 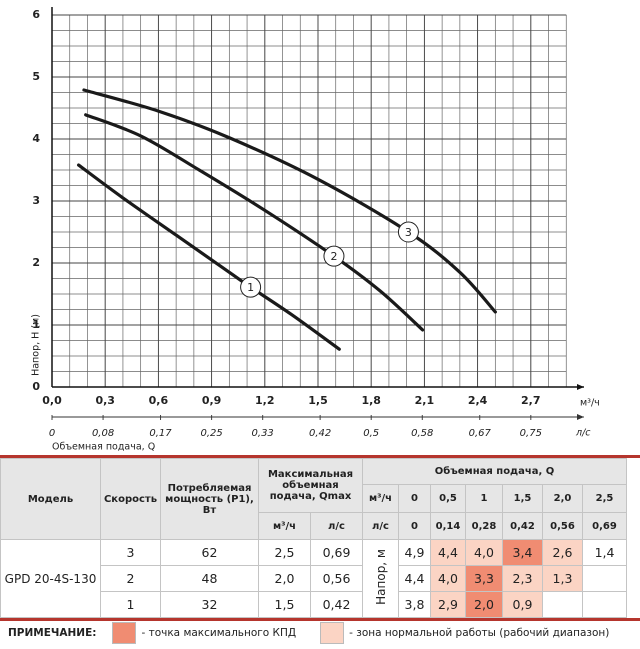 I want to click on header-flow-m3h: 2,0, so click(x=562, y=498).